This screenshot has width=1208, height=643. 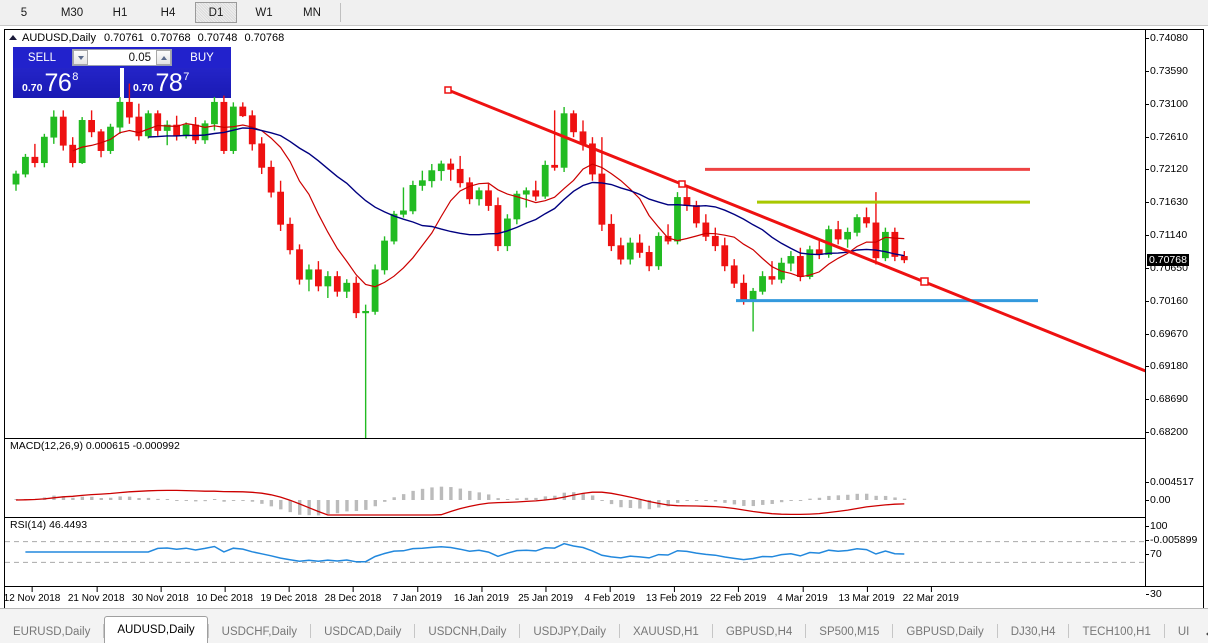 What do you see at coordinates (264, 37) in the screenshot?
I see `ohlc-close: 0.70768` at bounding box center [264, 37].